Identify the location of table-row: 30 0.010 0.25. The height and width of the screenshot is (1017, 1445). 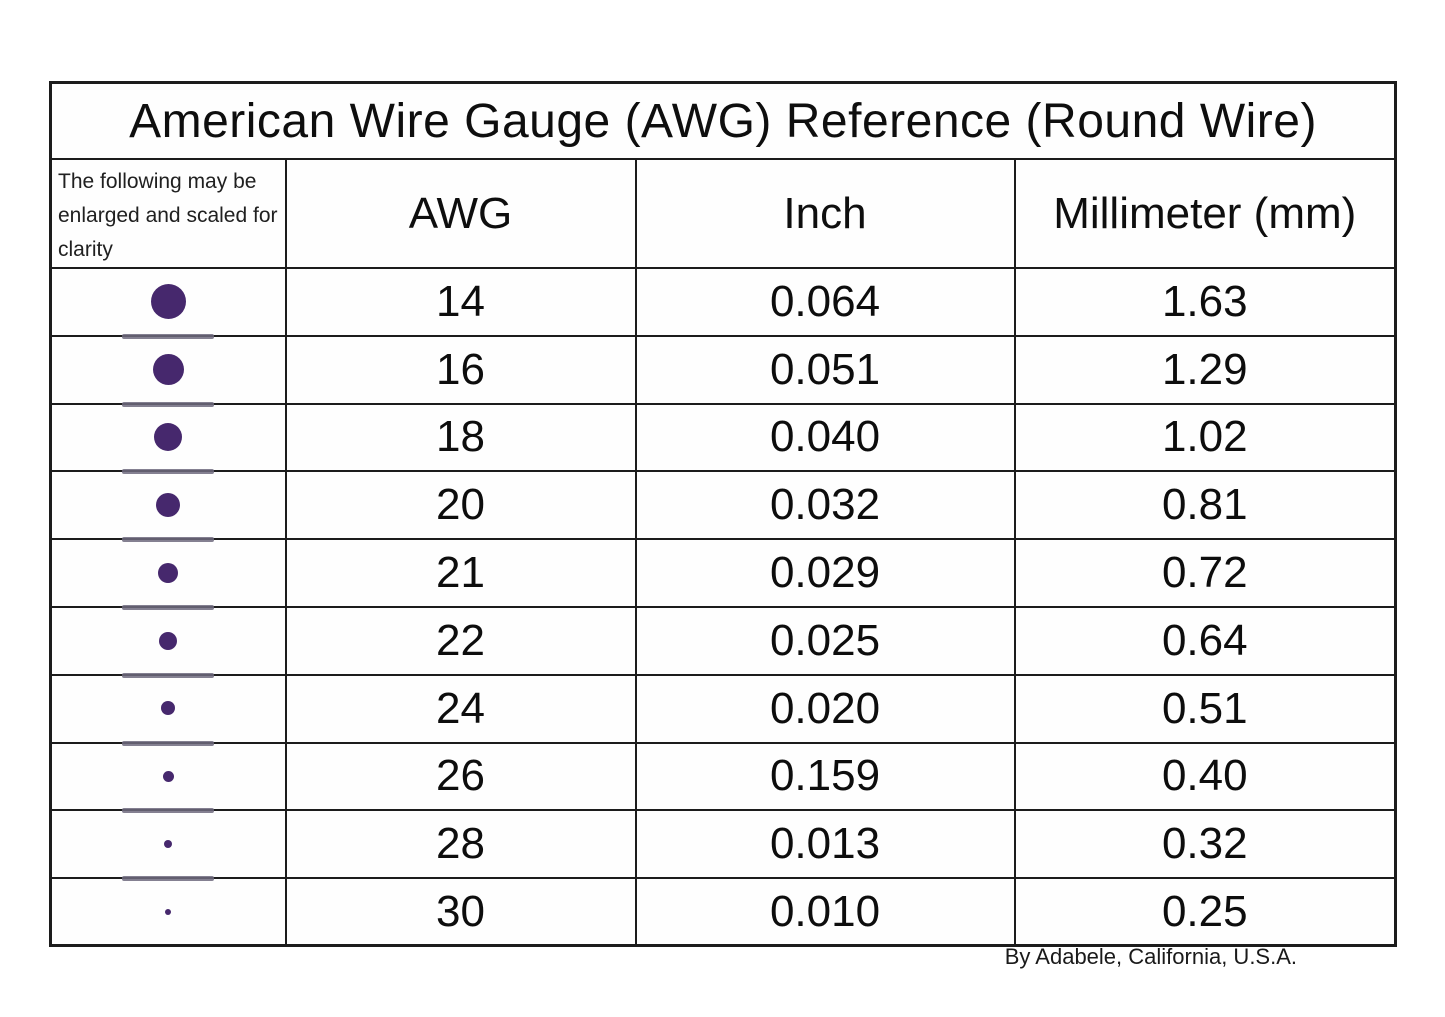
(723, 912).